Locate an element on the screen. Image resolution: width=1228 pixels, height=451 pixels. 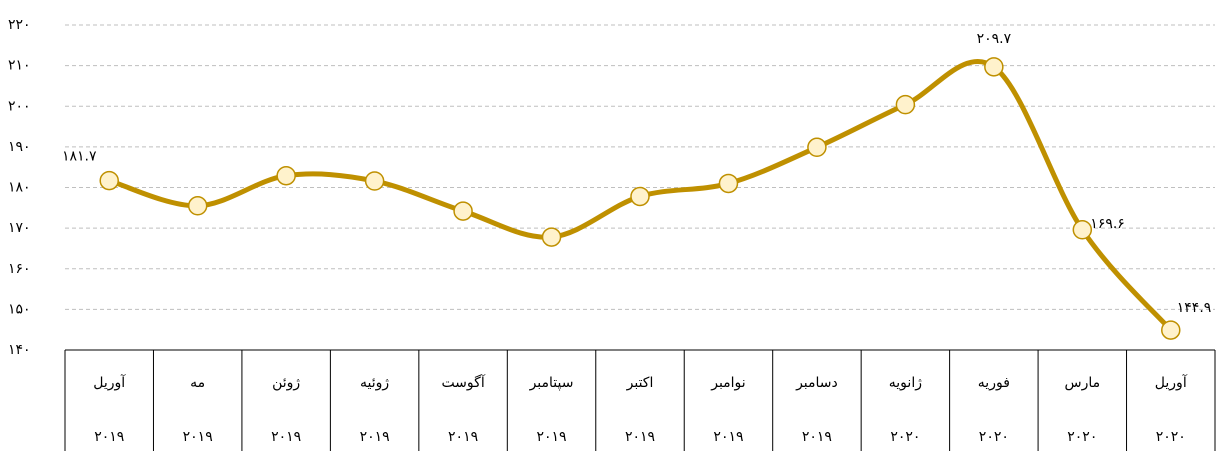
x-tick-label: آگوست is located at coordinates (463, 382).